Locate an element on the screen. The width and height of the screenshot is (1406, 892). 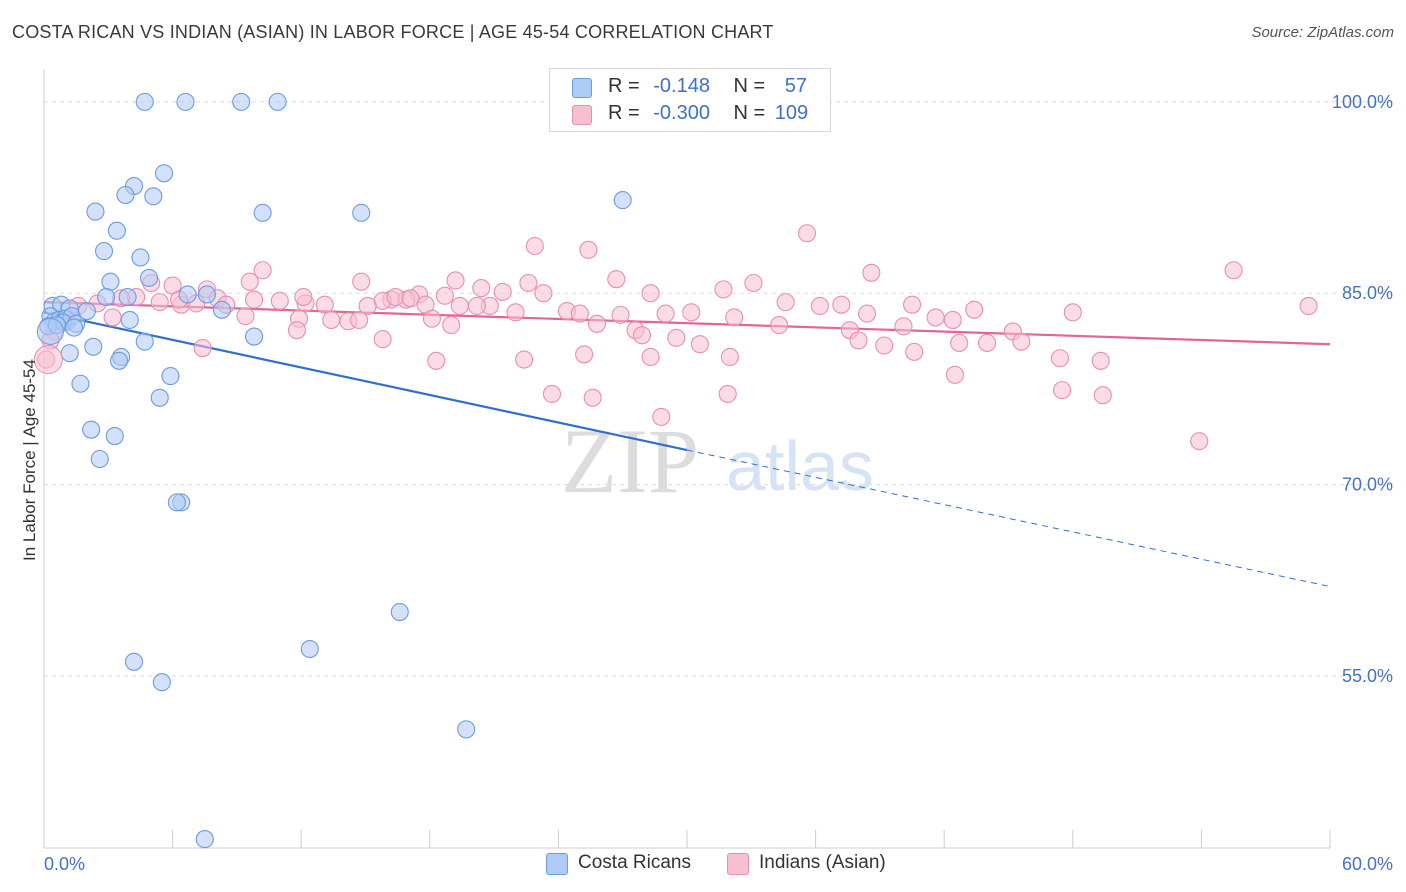
y-tick-label: 85.0% is located at coordinates (1367, 293).